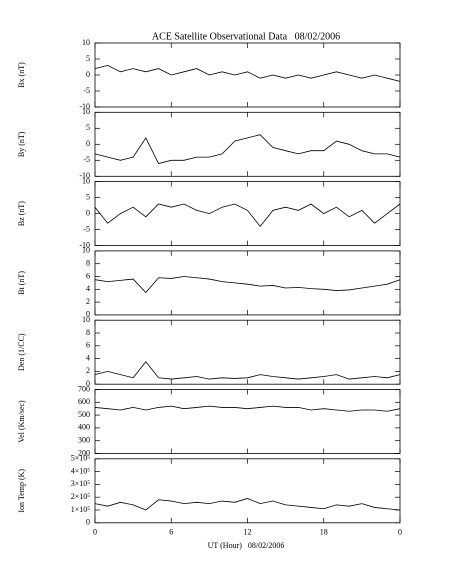 Image resolution: width=453 pixels, height=566 pixels. What do you see at coordinates (171, 532) in the screenshot?
I see `x-tick-label: 6` at bounding box center [171, 532].